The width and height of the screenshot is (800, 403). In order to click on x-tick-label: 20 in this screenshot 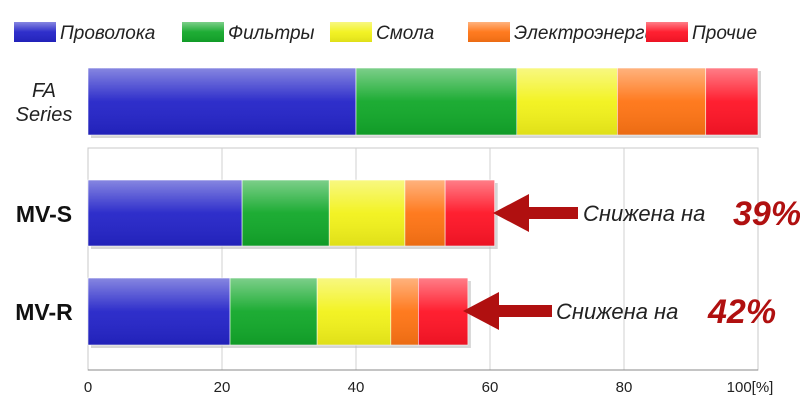, I will do `click(222, 387)`.